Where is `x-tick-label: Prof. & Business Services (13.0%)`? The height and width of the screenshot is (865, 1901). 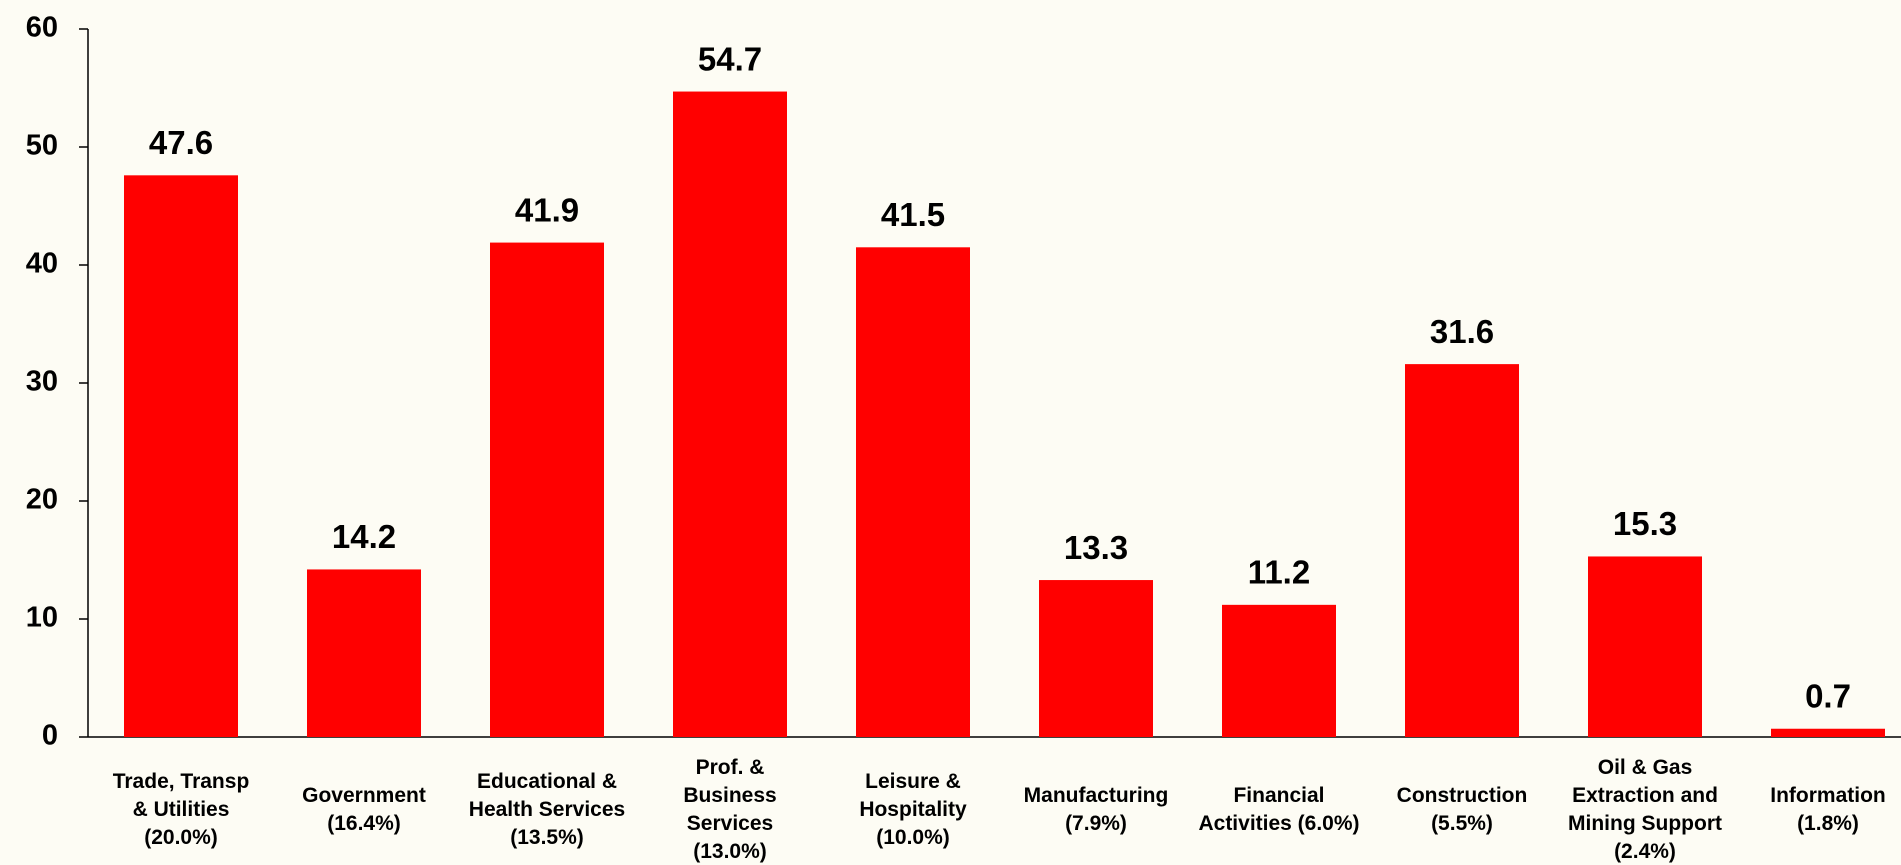
x-tick-label: Prof. & Business Services (13.0%) is located at coordinates (729, 809).